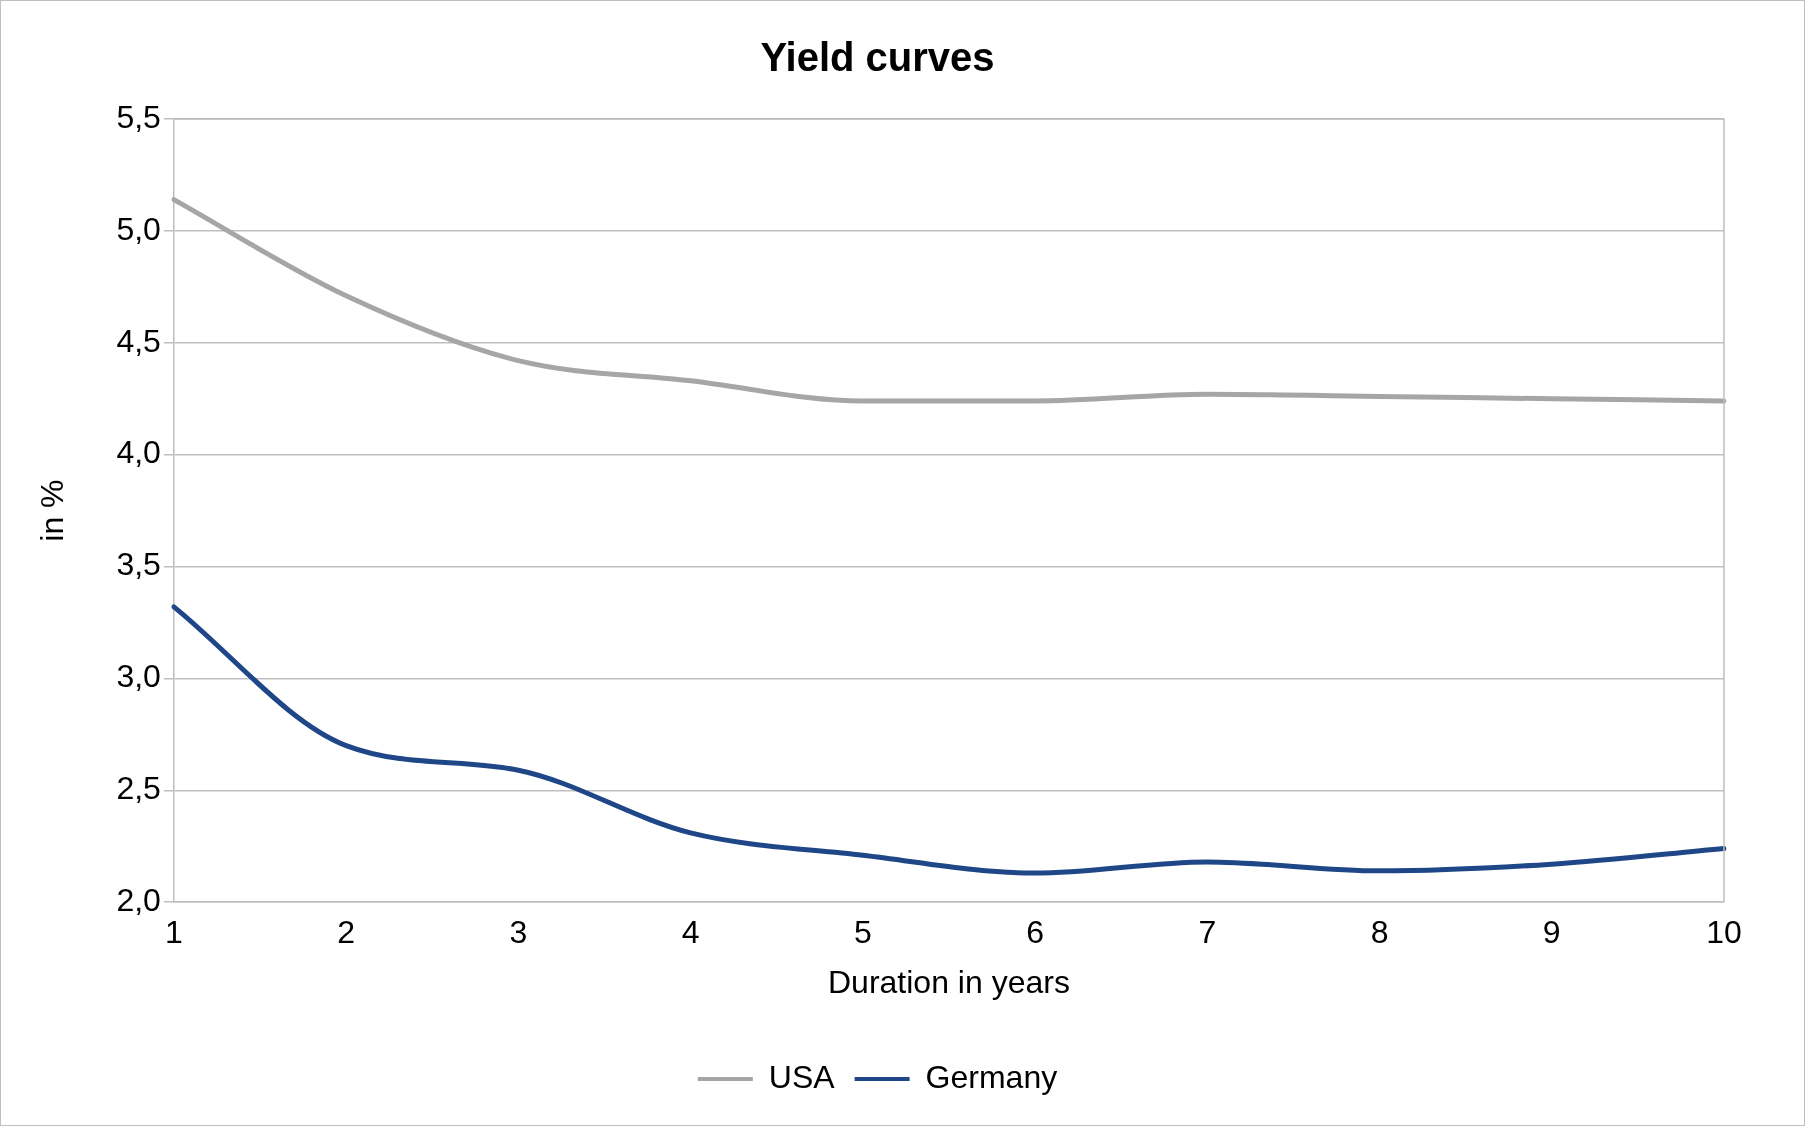 Image resolution: width=1805 pixels, height=1126 pixels. I want to click on legend-label: USA, so click(802, 1076).